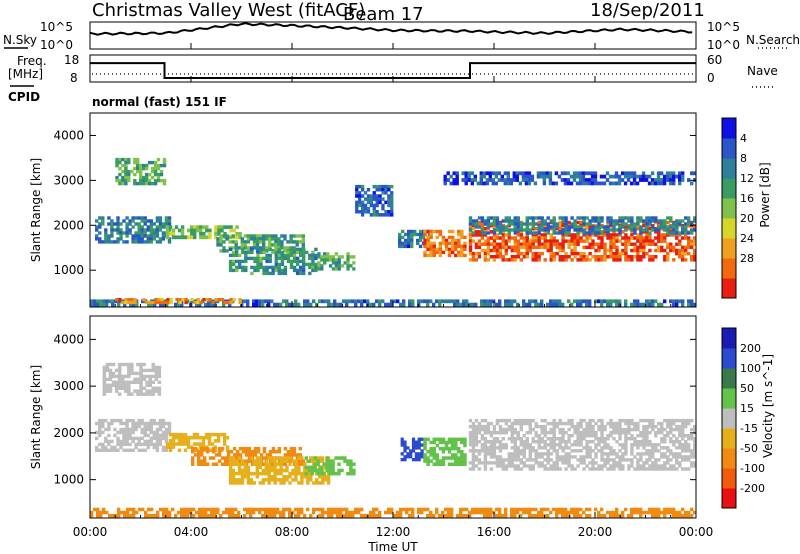 Image resolution: width=800 pixels, height=554 pixels. Describe the element at coordinates (765, 194) in the screenshot. I see `power-colorbar-label: Power [dB]` at that location.